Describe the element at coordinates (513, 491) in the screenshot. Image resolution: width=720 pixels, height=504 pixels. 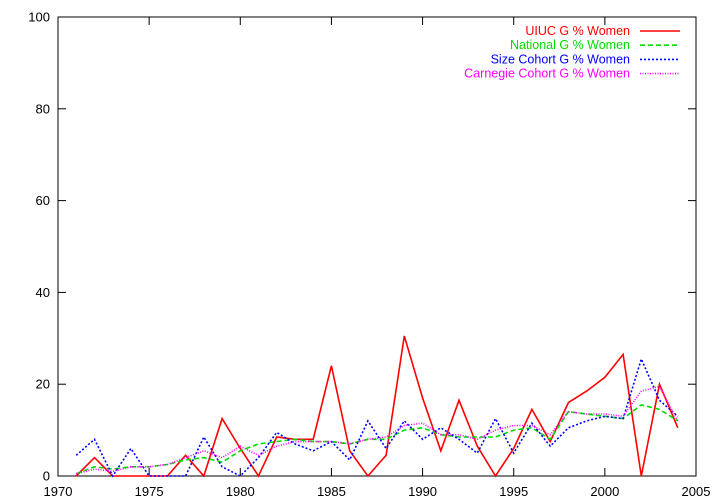
I see `x-tick-label: 1995` at that location.